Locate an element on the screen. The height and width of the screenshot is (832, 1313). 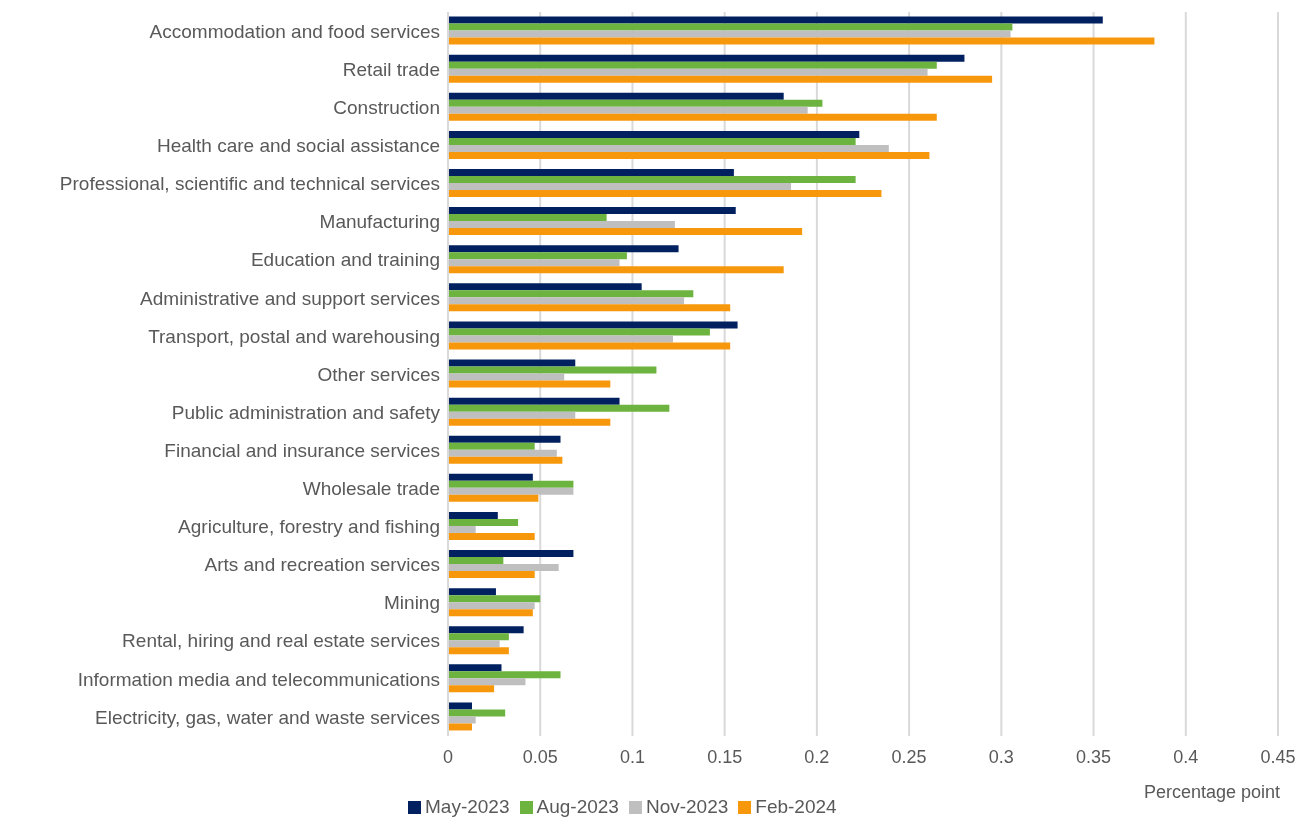
y-tick-label: Professional, scientific and technical services is located at coordinates (249, 184).